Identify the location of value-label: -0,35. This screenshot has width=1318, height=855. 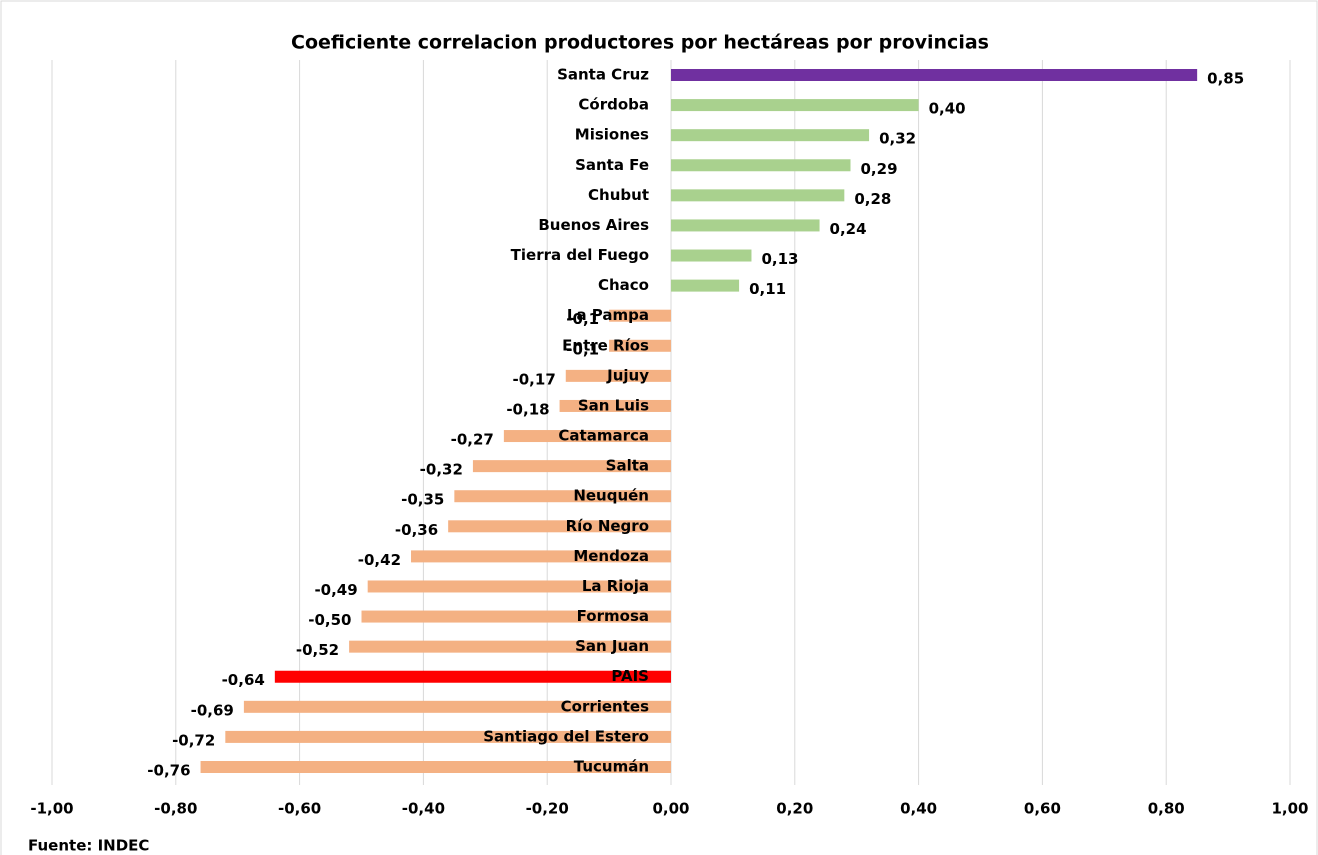
(422, 500).